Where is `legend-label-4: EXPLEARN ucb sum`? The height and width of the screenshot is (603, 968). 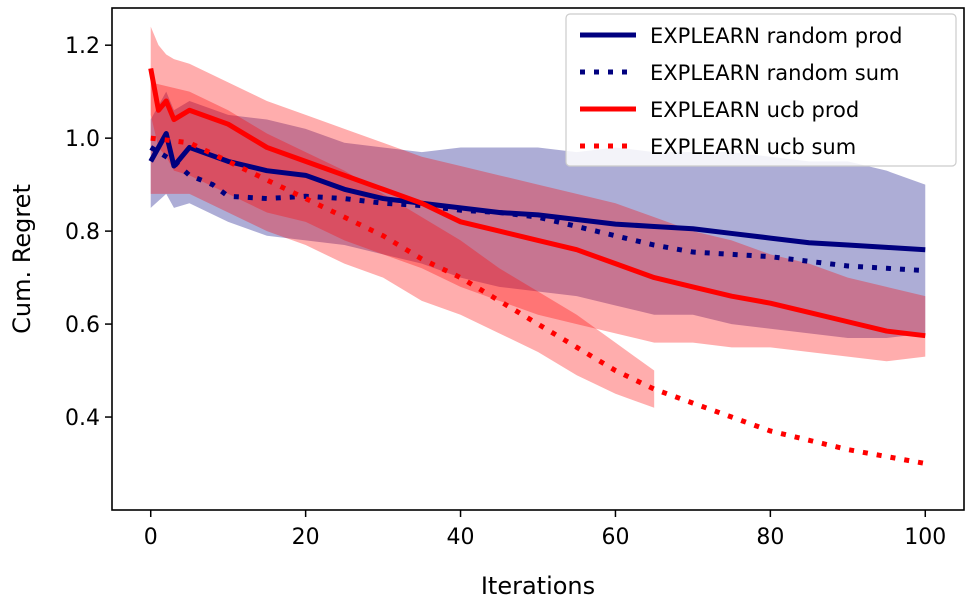 legend-label-4: EXPLEARN ucb sum is located at coordinates (753, 147).